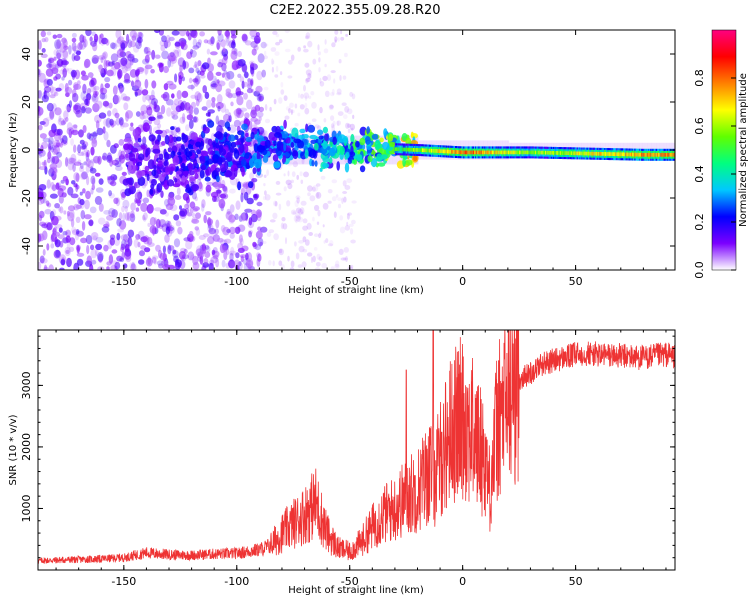 The width and height of the screenshot is (750, 600). Describe the element at coordinates (26, 54) in the screenshot. I see `y-tick-label: 40` at that location.